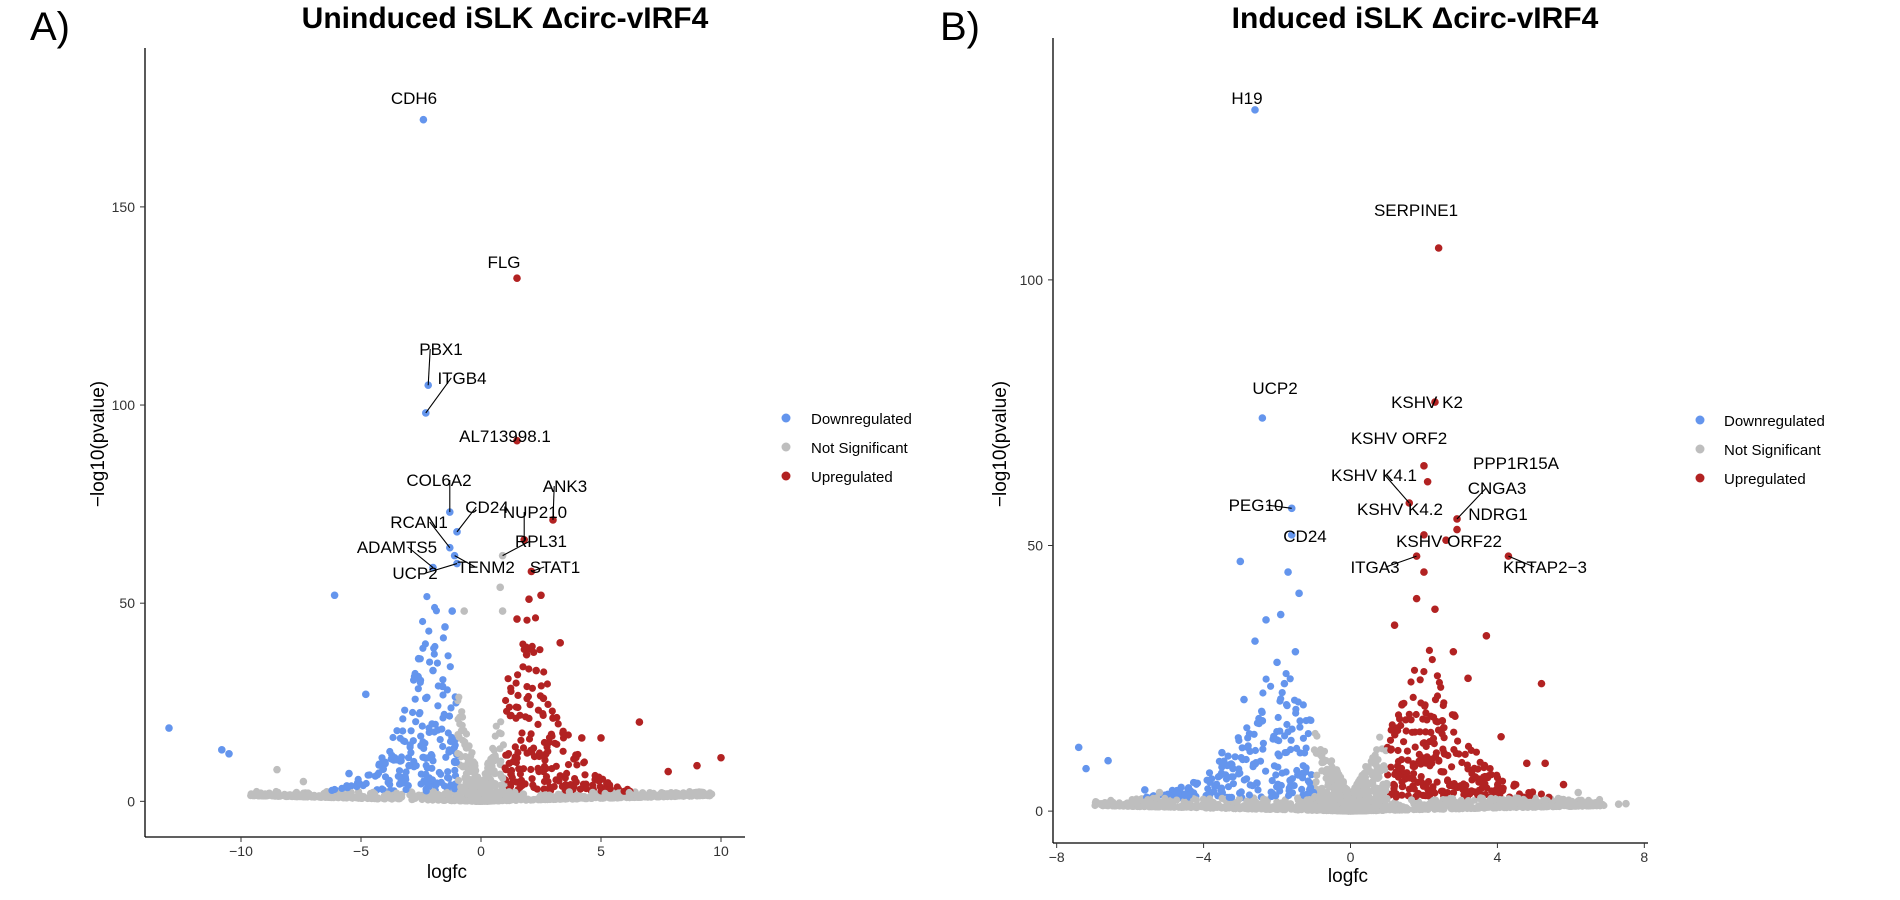 The image size is (1900, 900). What do you see at coordinates (1427, 402) in the screenshot?
I see `gene-label: KSHV K2` at bounding box center [1427, 402].